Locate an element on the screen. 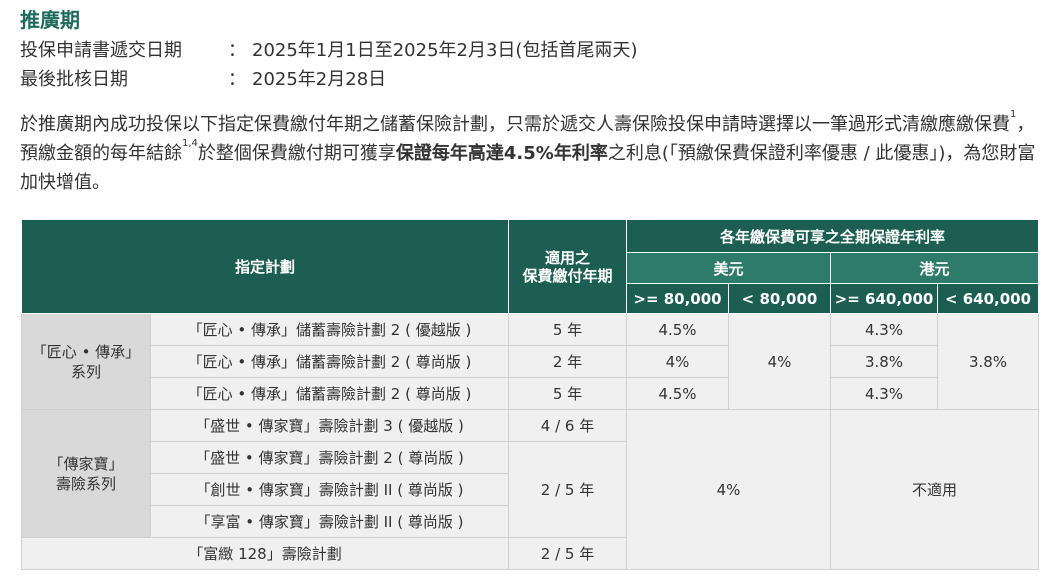 This screenshot has width=1059, height=586. date-label: 投保申請書遞交日期 is located at coordinates (101, 50).